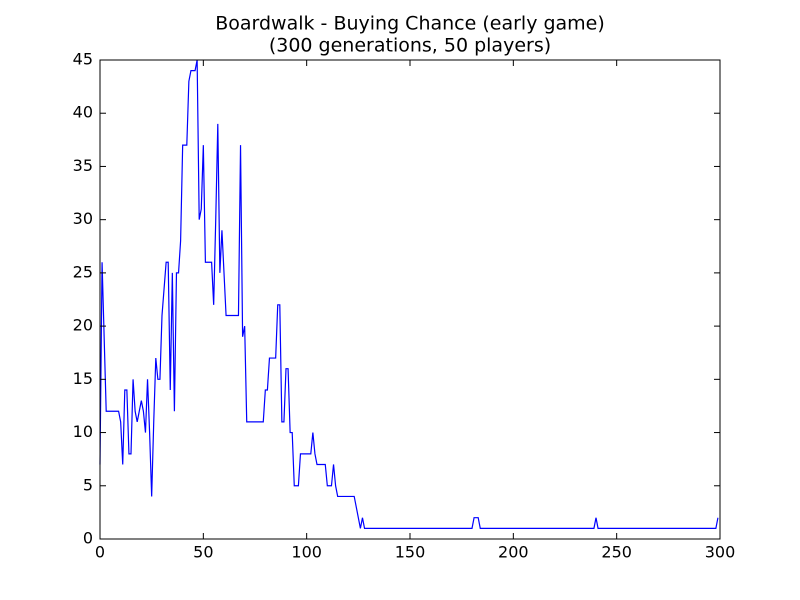  What do you see at coordinates (616, 552) in the screenshot?
I see `x-tick-label: 250` at bounding box center [616, 552].